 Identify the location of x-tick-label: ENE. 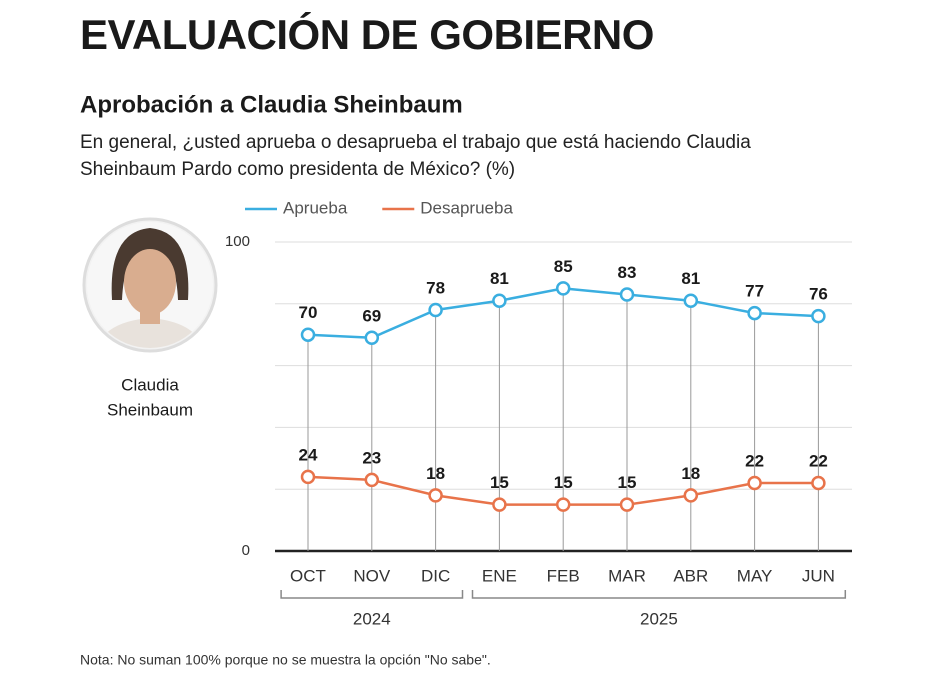
(499, 575).